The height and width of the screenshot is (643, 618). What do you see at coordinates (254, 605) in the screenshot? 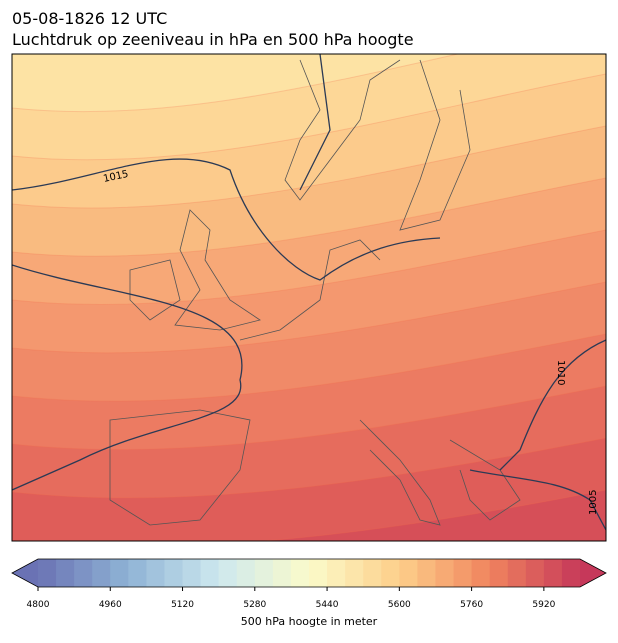
I see `tick-label: 5280` at bounding box center [254, 605].